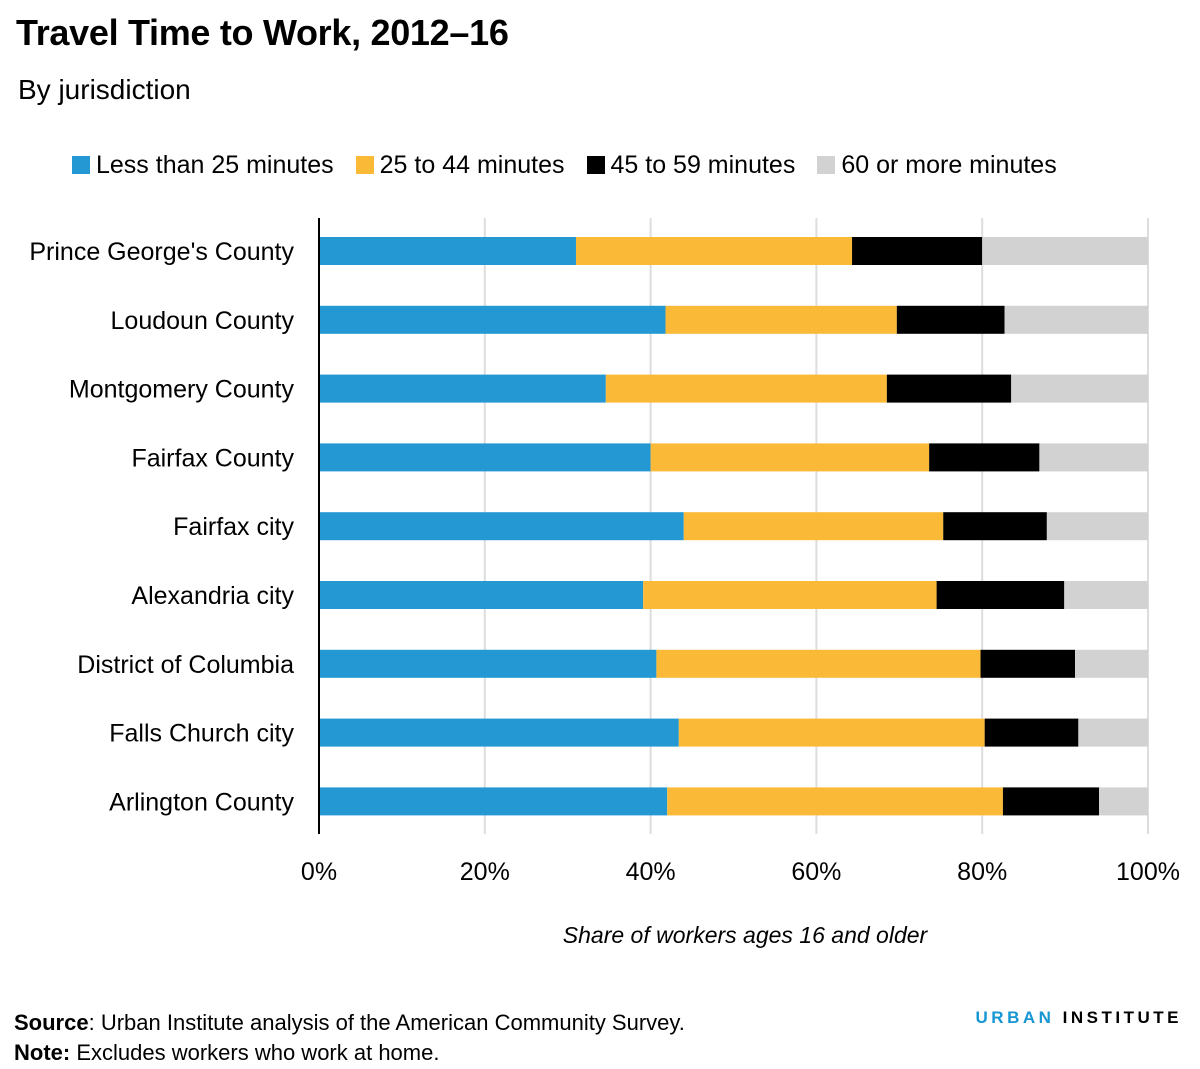 Image resolution: width=1200 pixels, height=1069 pixels. What do you see at coordinates (1122, 1017) in the screenshot?
I see `brand-part2: INSTITUTE` at bounding box center [1122, 1017].